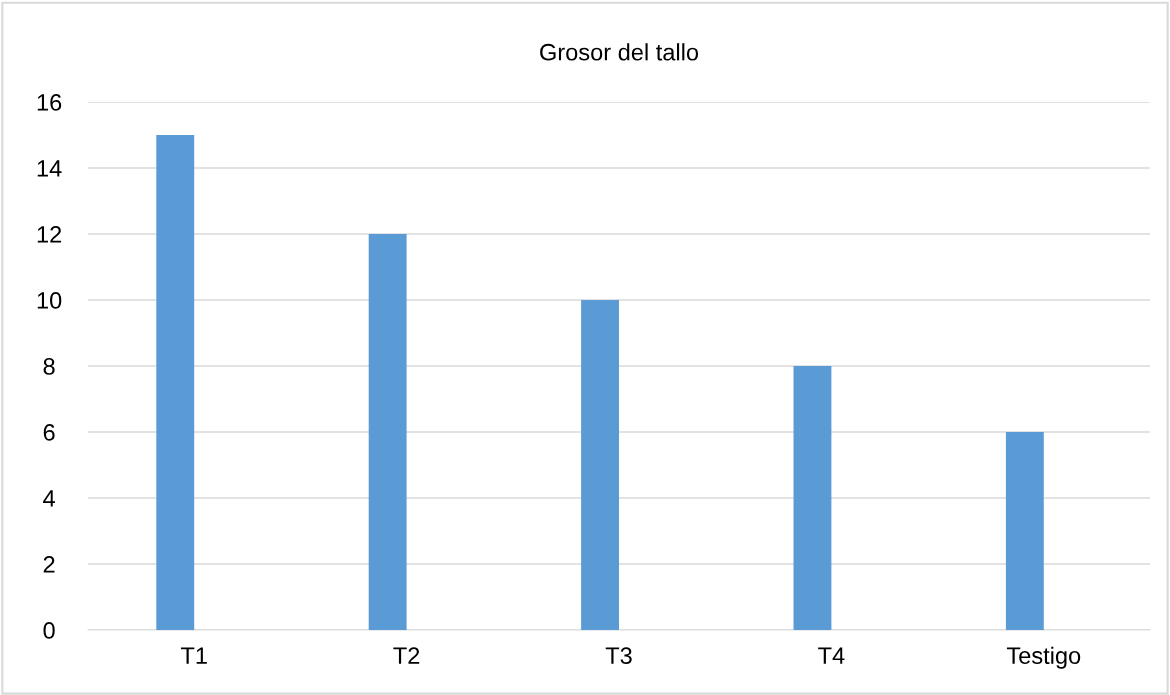 The width and height of the screenshot is (1170, 695). Describe the element at coordinates (49, 366) in the screenshot. I see `y-tick-label: 8` at that location.